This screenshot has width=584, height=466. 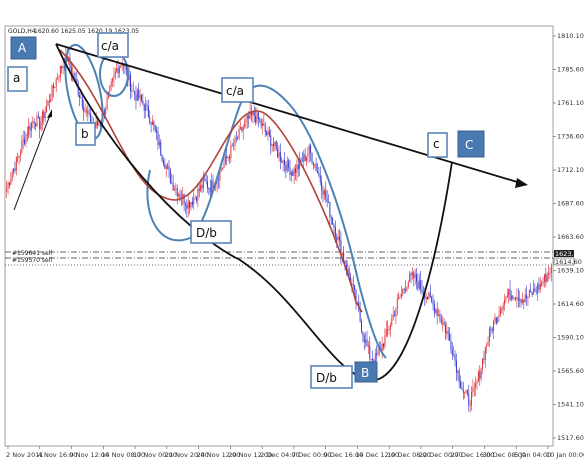 What do you see at coordinates (32, 260) in the screenshot?
I see `order-label-2: #159570 sell` at bounding box center [32, 260].